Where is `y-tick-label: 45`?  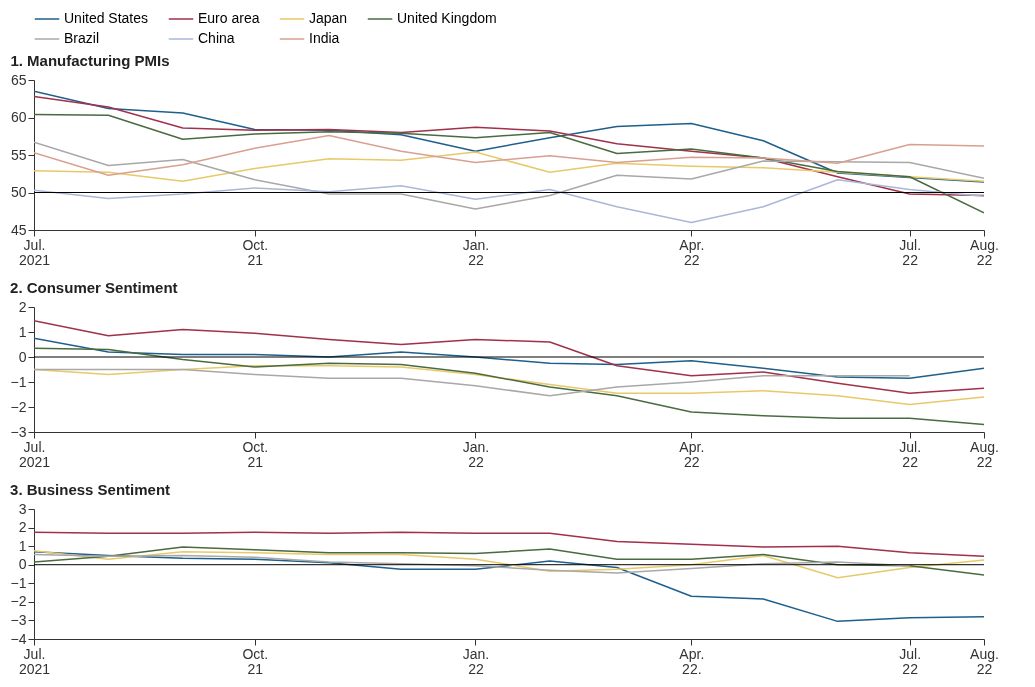 y-tick-label: 45 is located at coordinates (18, 229).